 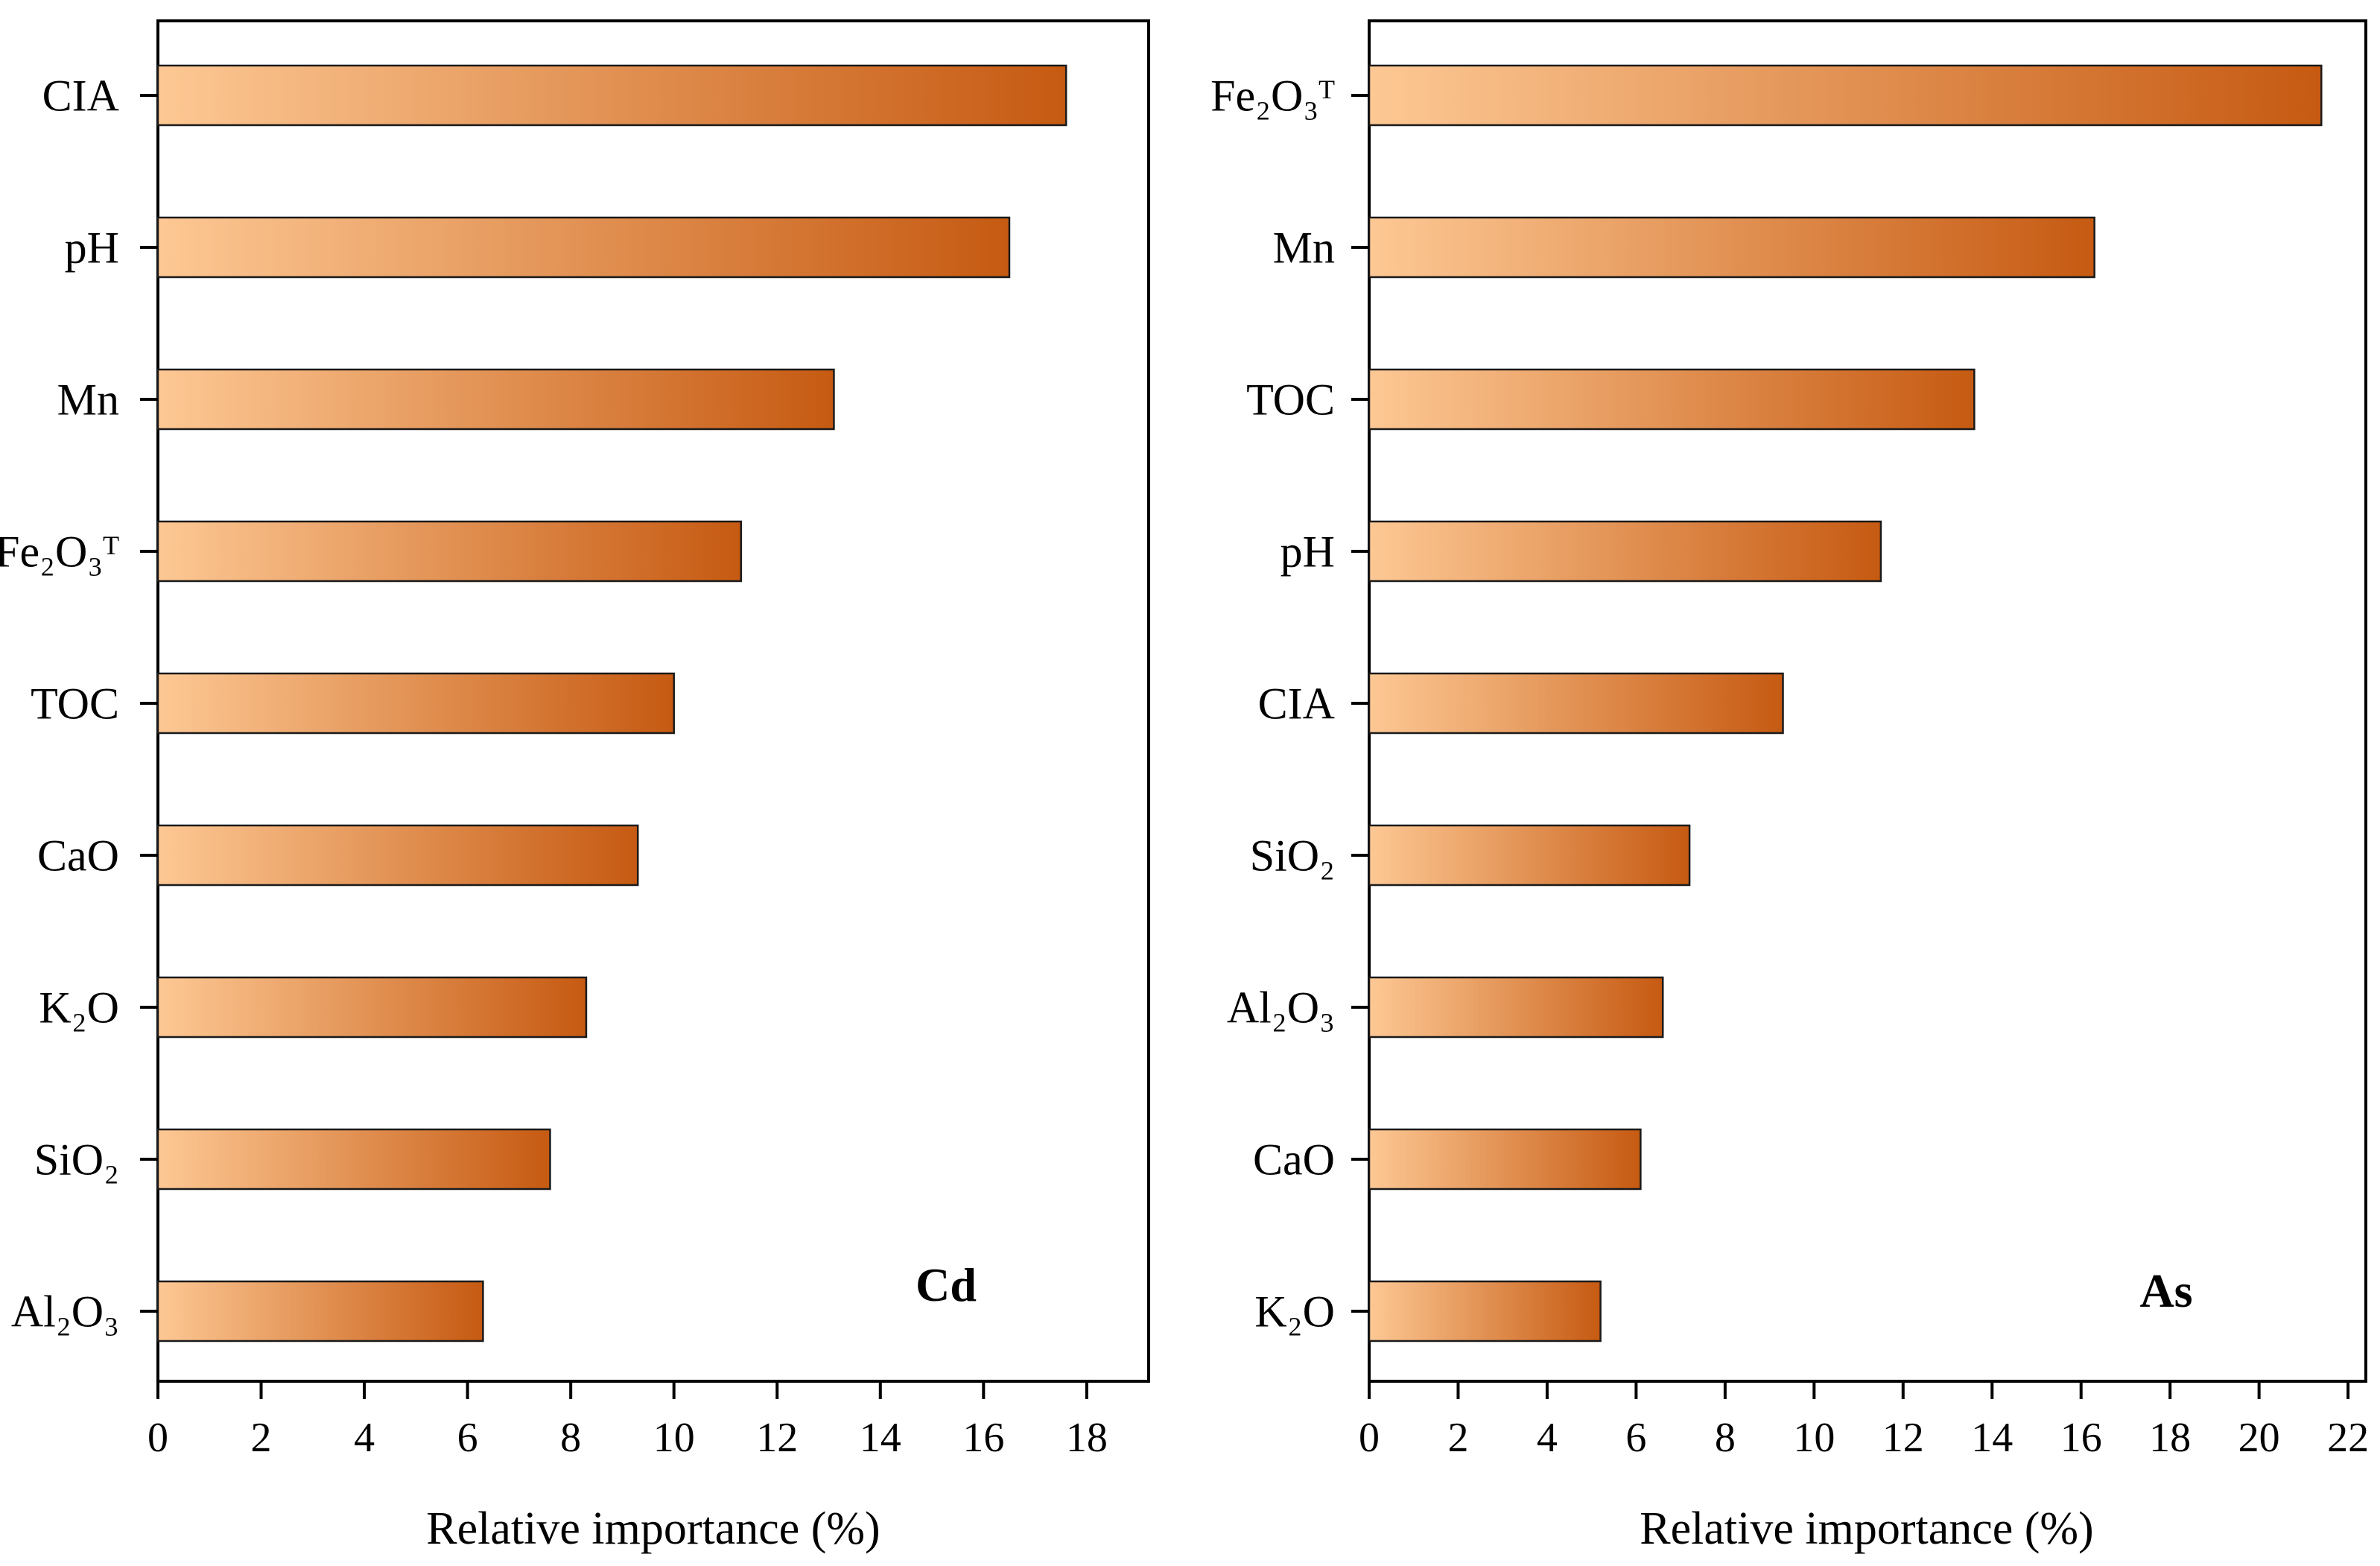 I want to click on x-tick-group: 0 2 4 6 8 10 12 14 16 18 20 22, so click(x=1864, y=1421).